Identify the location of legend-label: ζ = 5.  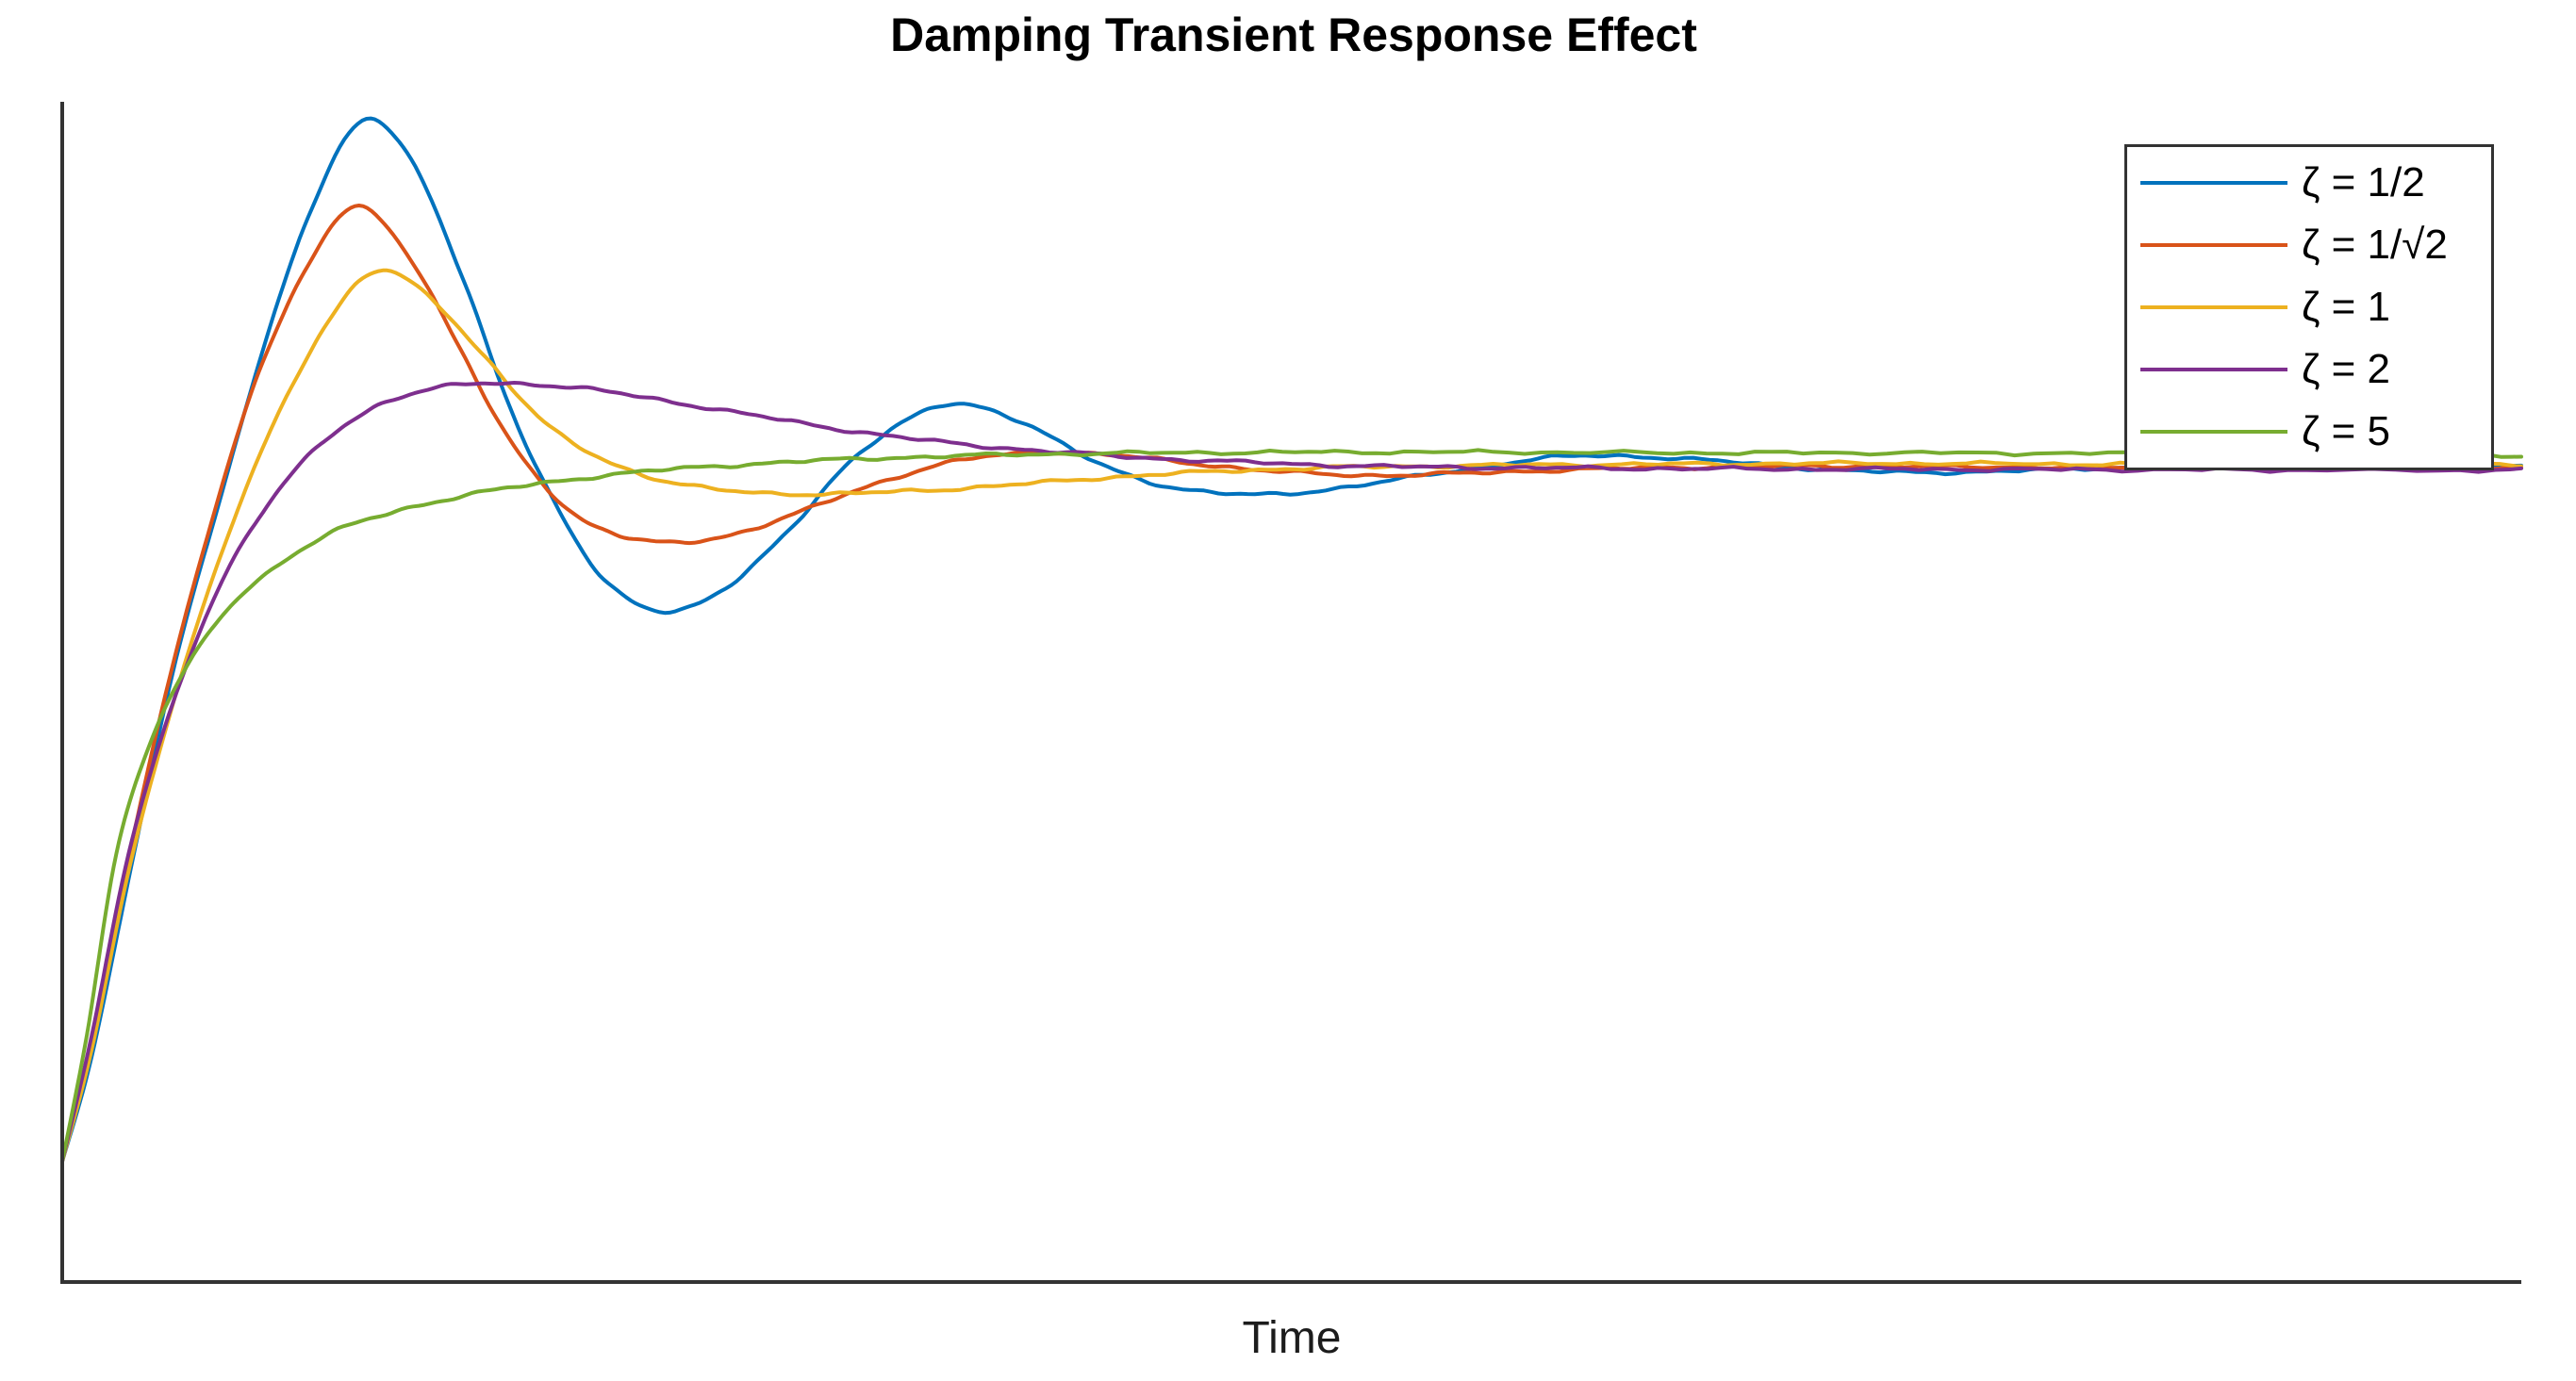
(2346, 431).